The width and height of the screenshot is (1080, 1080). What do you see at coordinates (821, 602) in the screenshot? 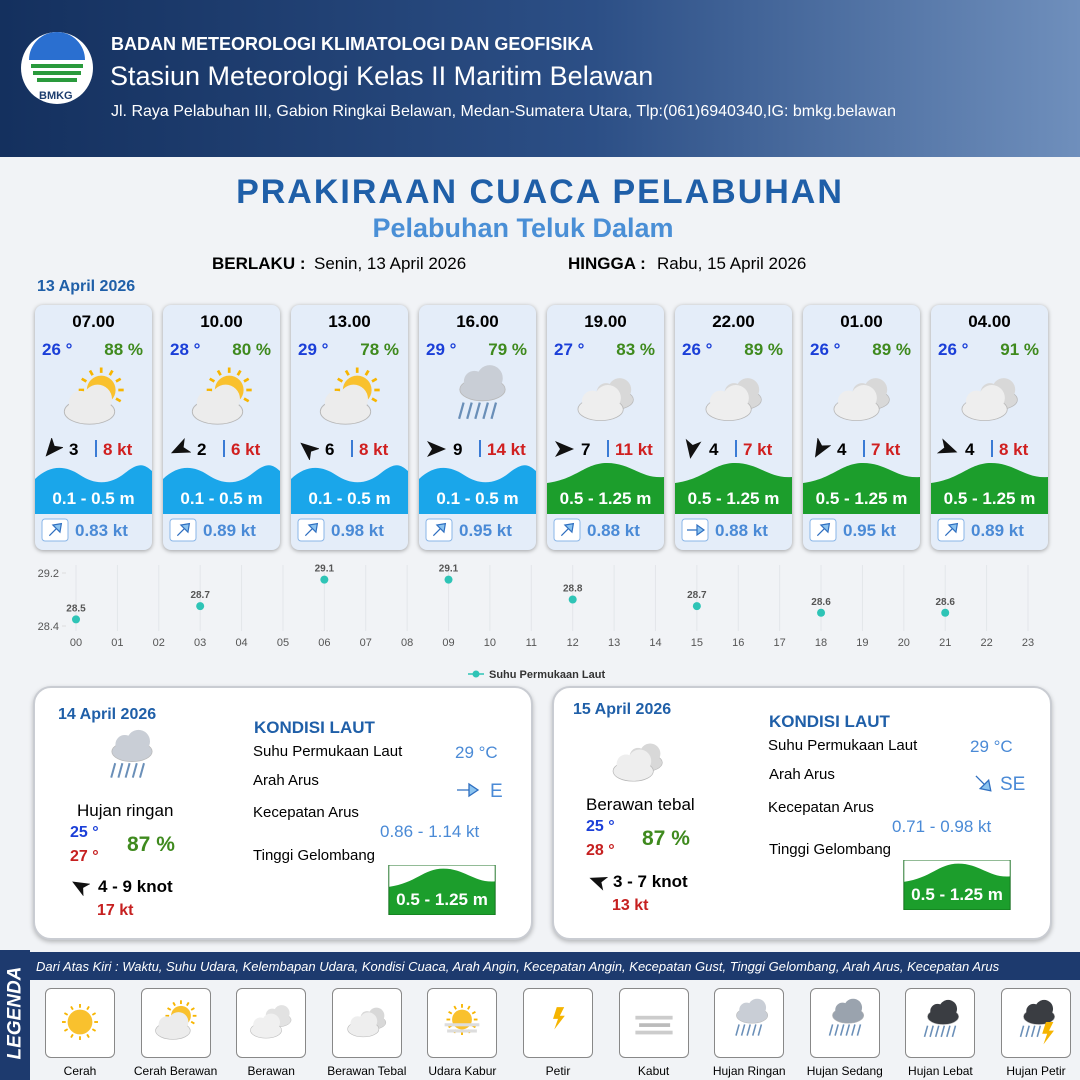
I see `data-label: 28.6` at bounding box center [821, 602].